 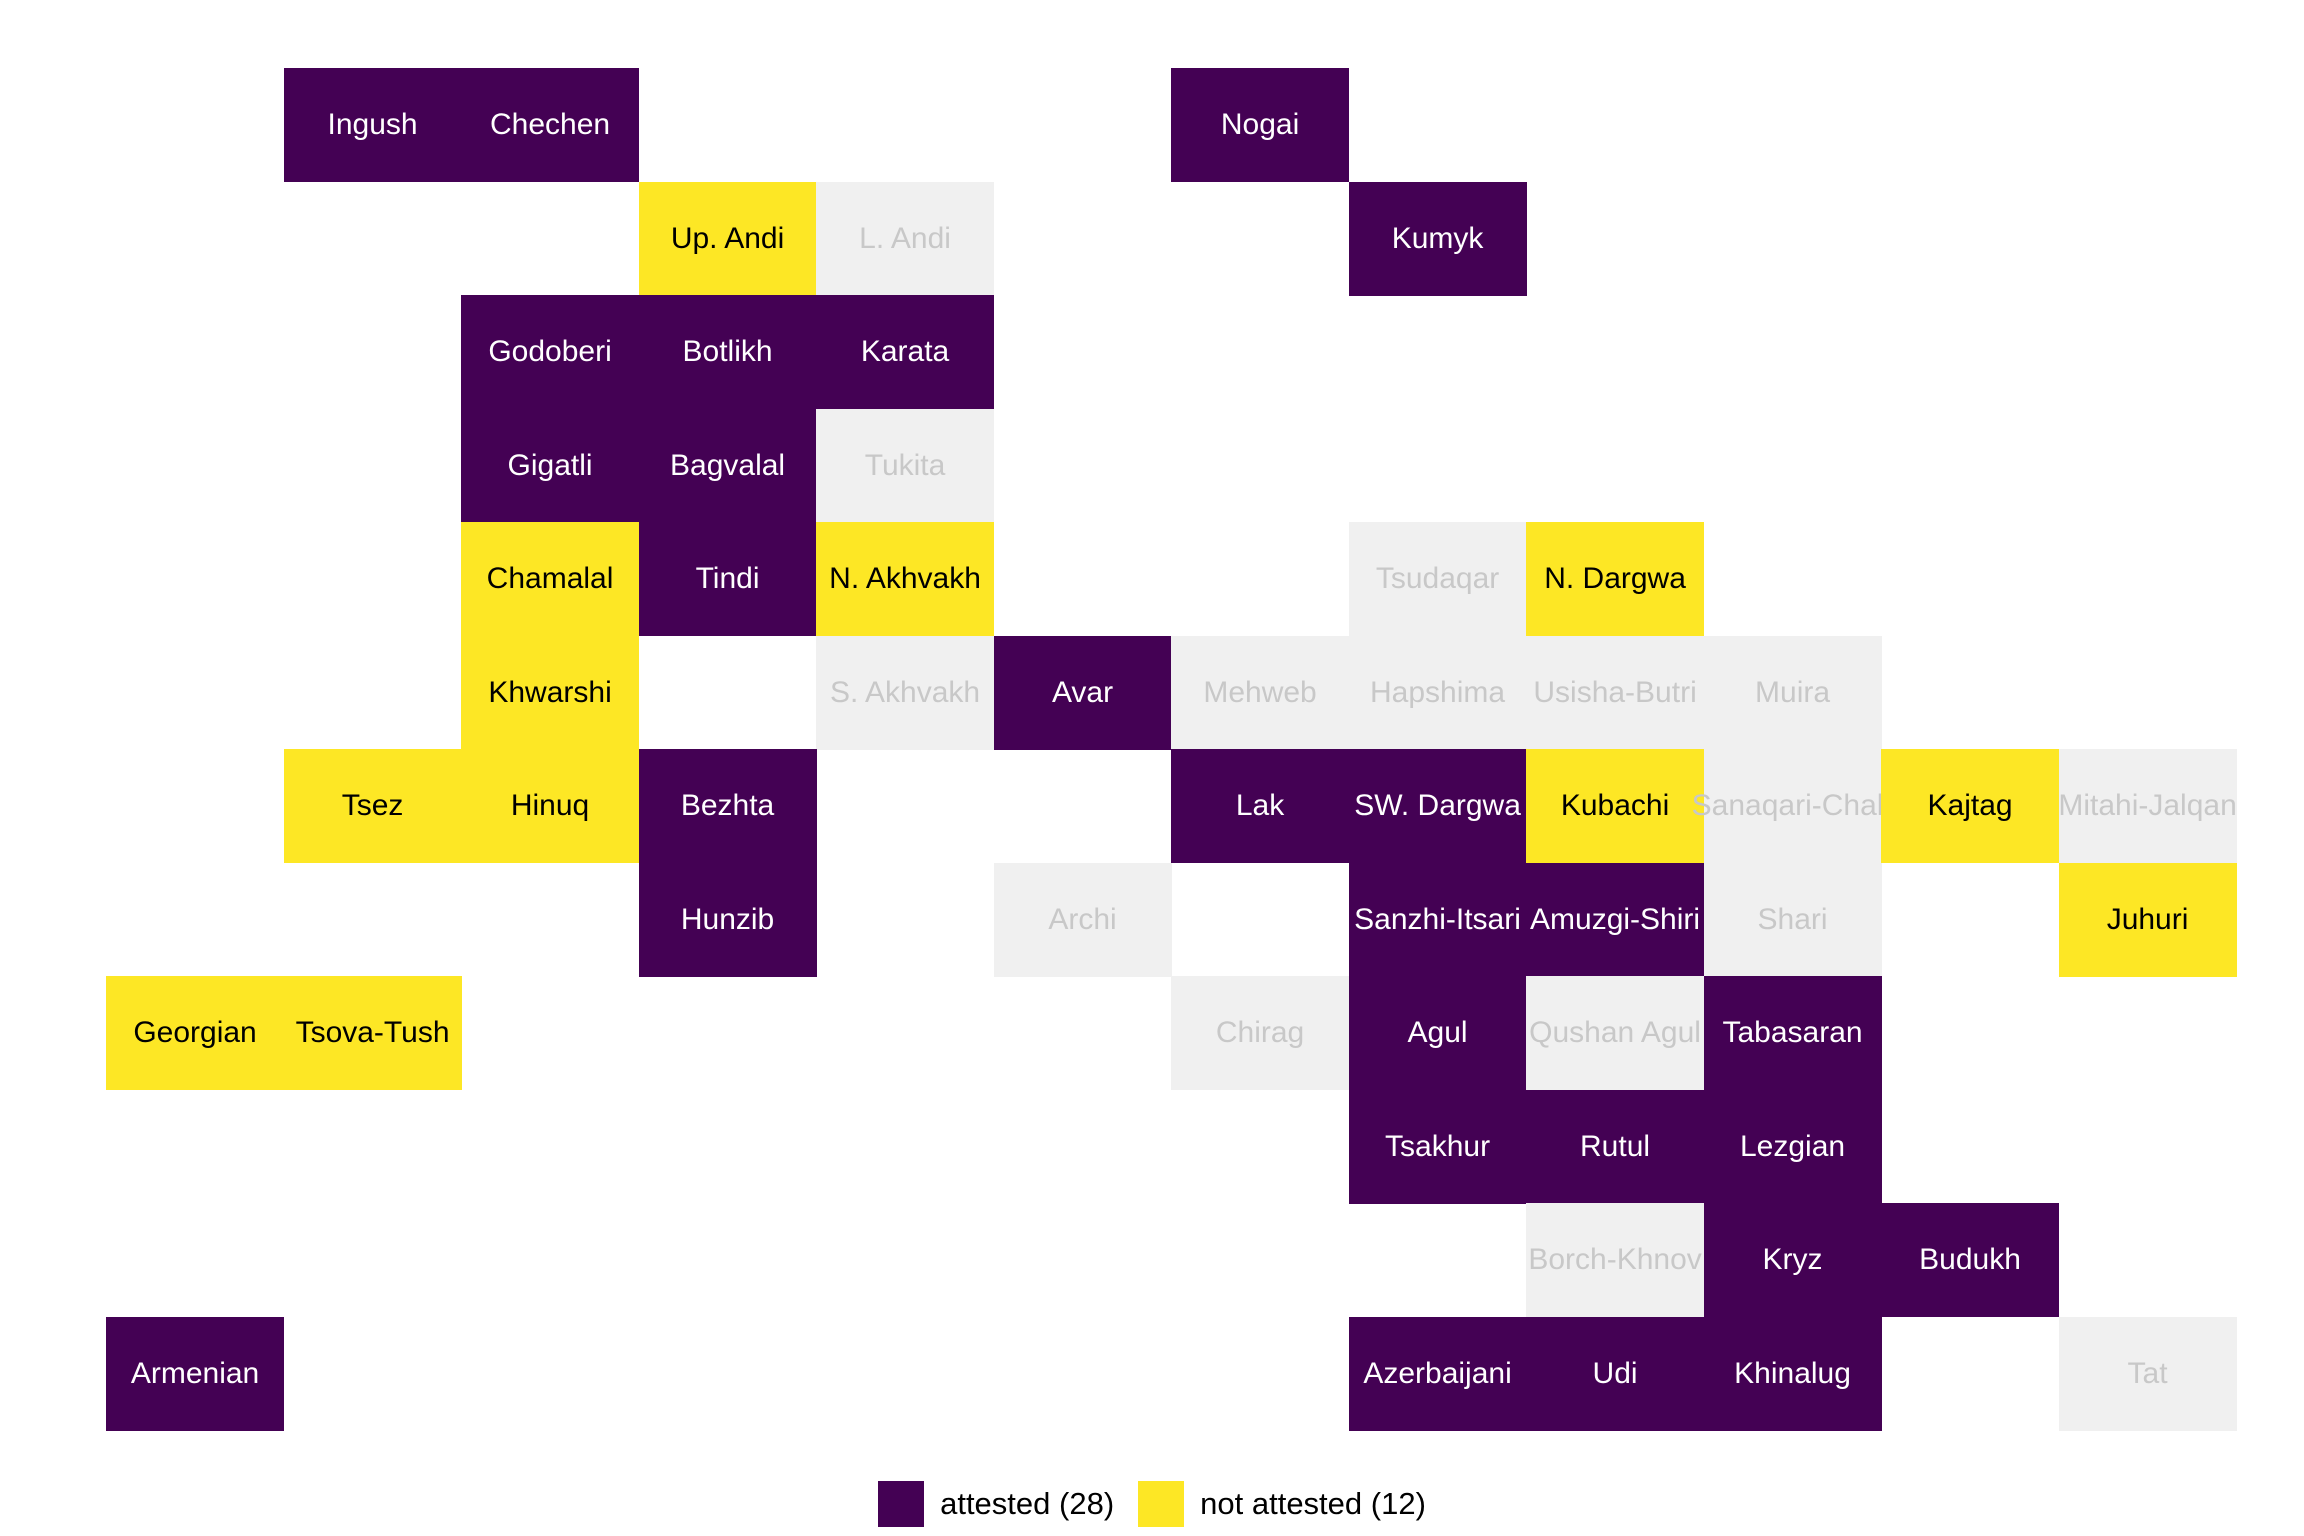 What do you see at coordinates (1792, 1033) in the screenshot?
I see `tile-tabasaran: Tabasaran` at bounding box center [1792, 1033].